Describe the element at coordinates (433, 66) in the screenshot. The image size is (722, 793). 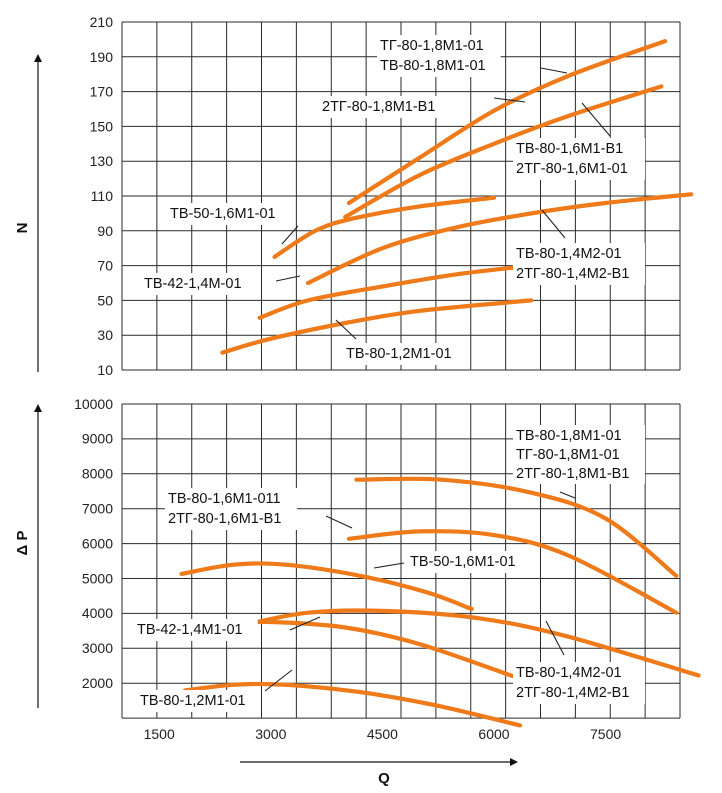
I see `power-curve-label: ТВ-80-1,8М1-01` at that location.